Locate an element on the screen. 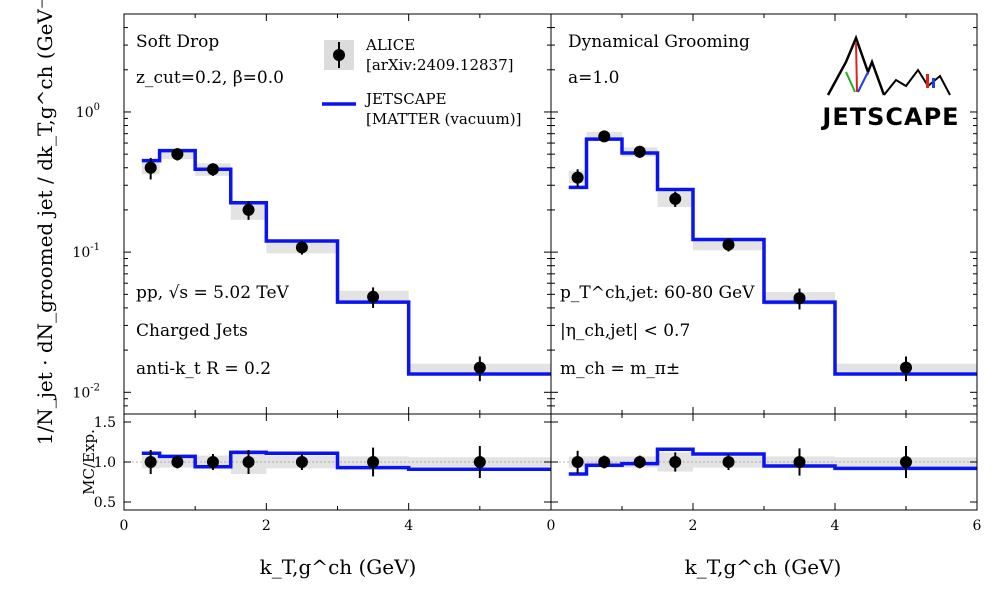 The image size is (997, 598). y-tick-labels-top: 10⁻² 10⁻¹ 10⁰ is located at coordinates (86, 251).